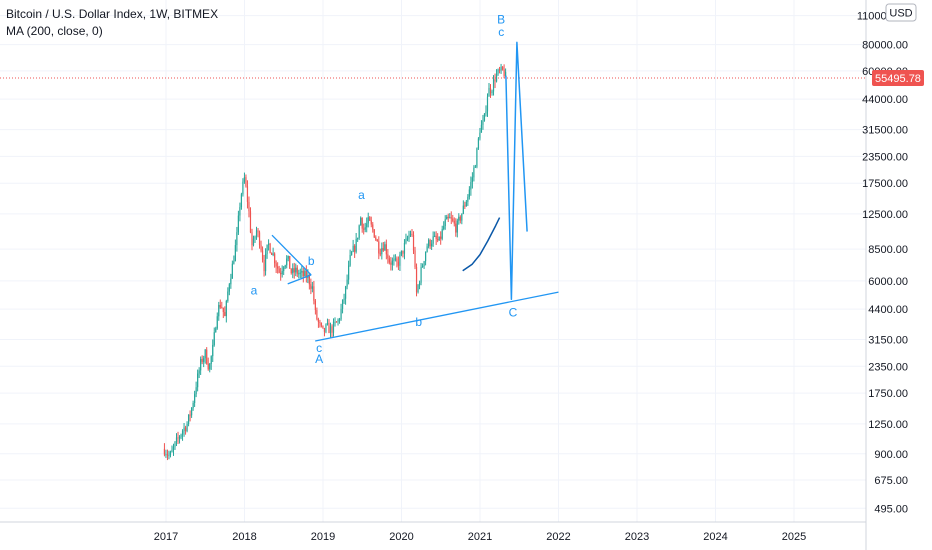  I want to click on currency-button-frame, so click(901, 12).